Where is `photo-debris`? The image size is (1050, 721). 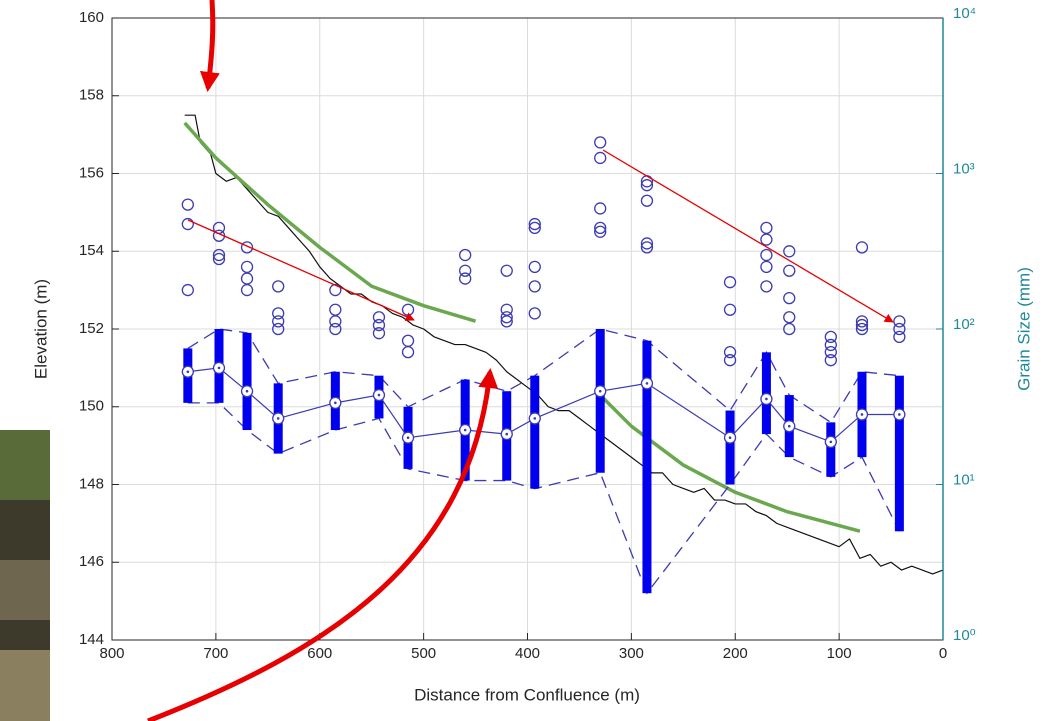 photo-debris is located at coordinates (25, 685).